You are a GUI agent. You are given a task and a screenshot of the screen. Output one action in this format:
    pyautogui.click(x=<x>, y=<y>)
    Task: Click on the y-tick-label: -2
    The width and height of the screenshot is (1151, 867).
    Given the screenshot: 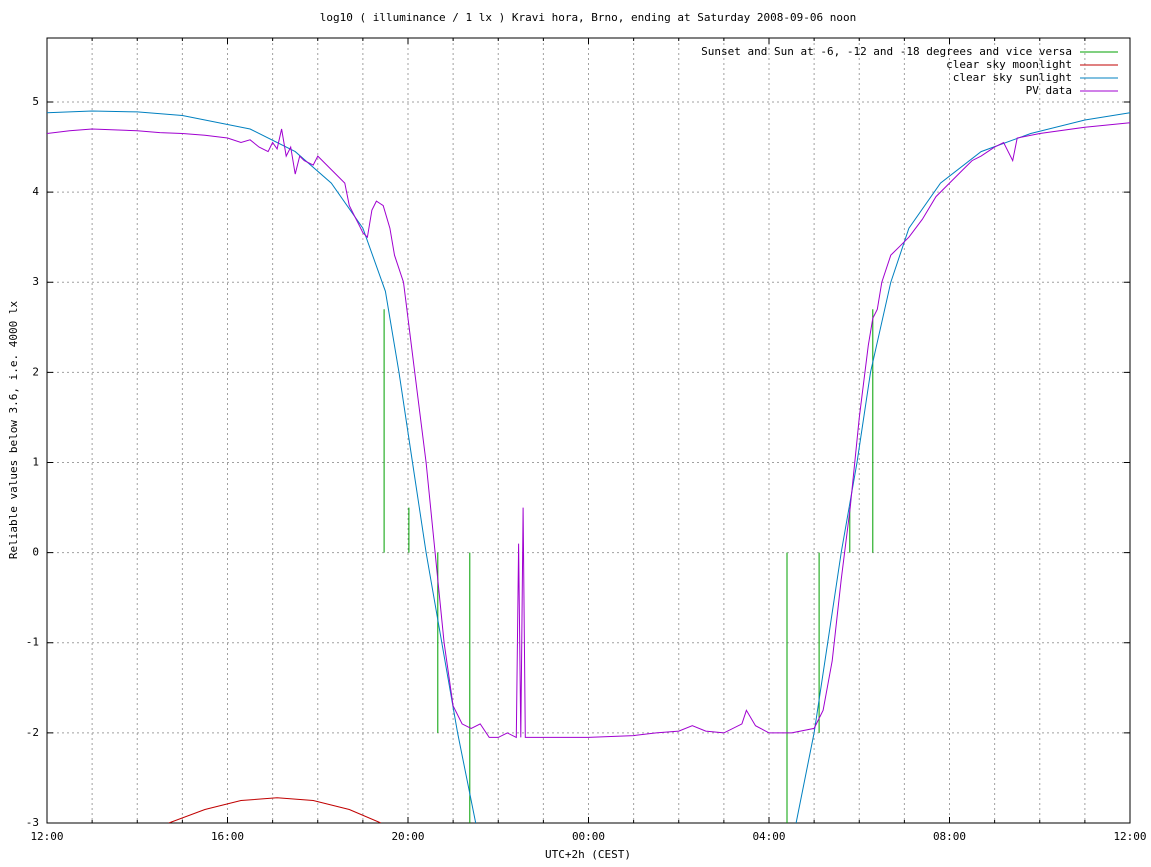 What is the action you would take?
    pyautogui.click(x=32, y=732)
    